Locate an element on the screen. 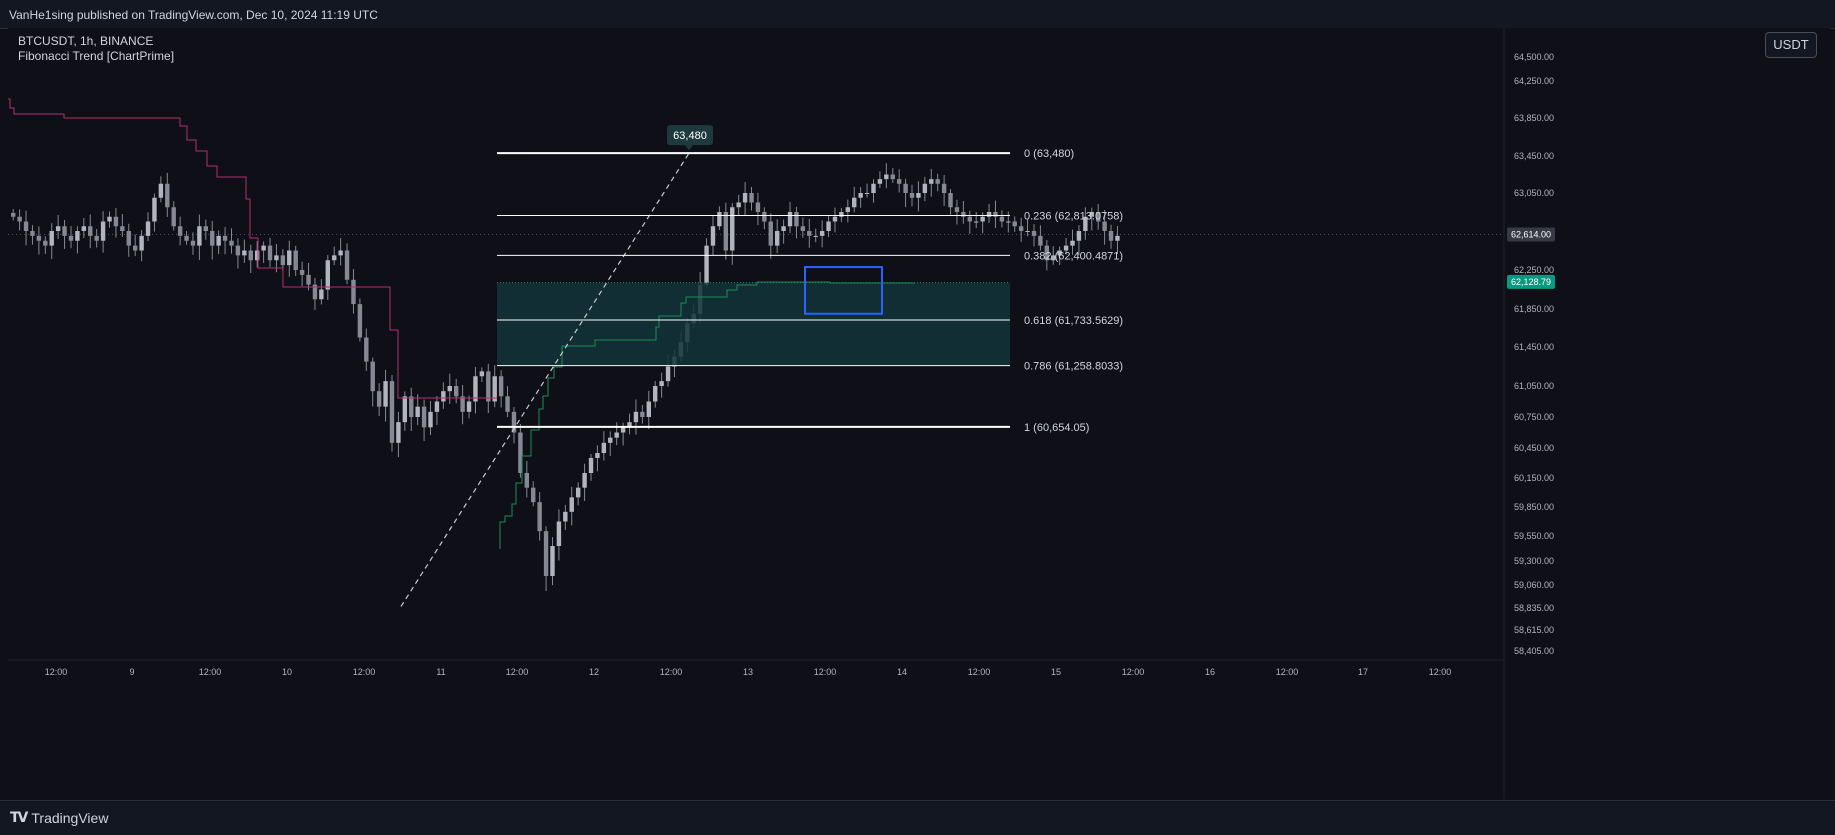  y-tick-label: 60,450.00 is located at coordinates (1534, 448).